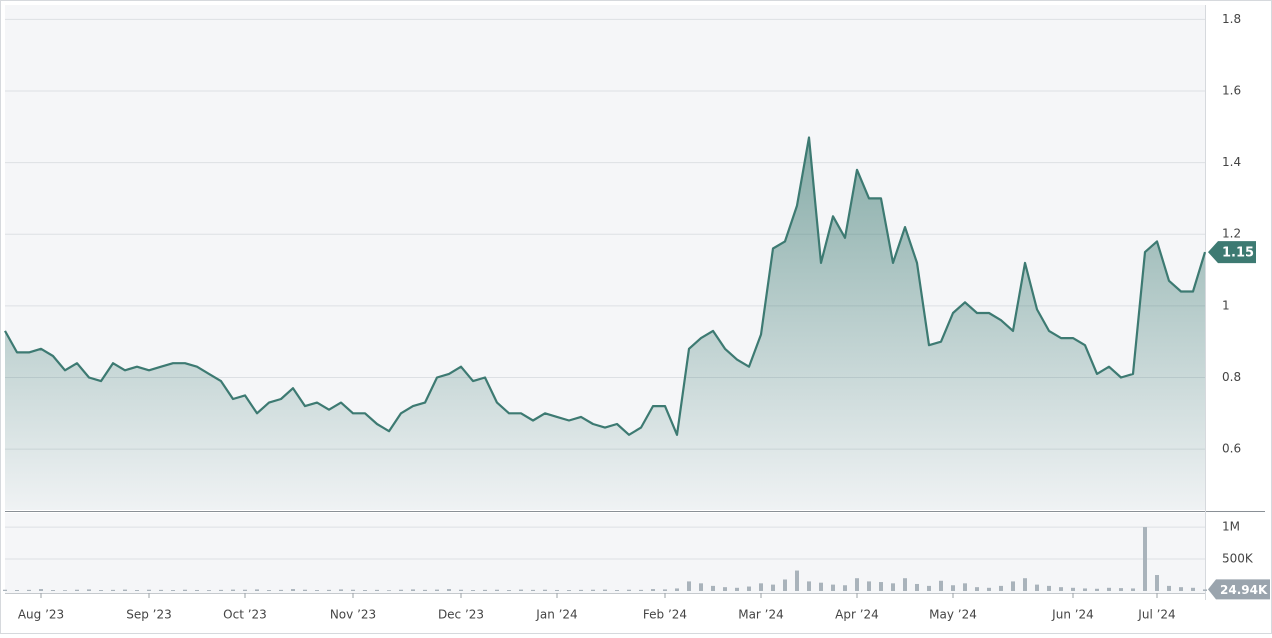  I want to click on x-tick-label: Sep ’23, so click(149, 615).